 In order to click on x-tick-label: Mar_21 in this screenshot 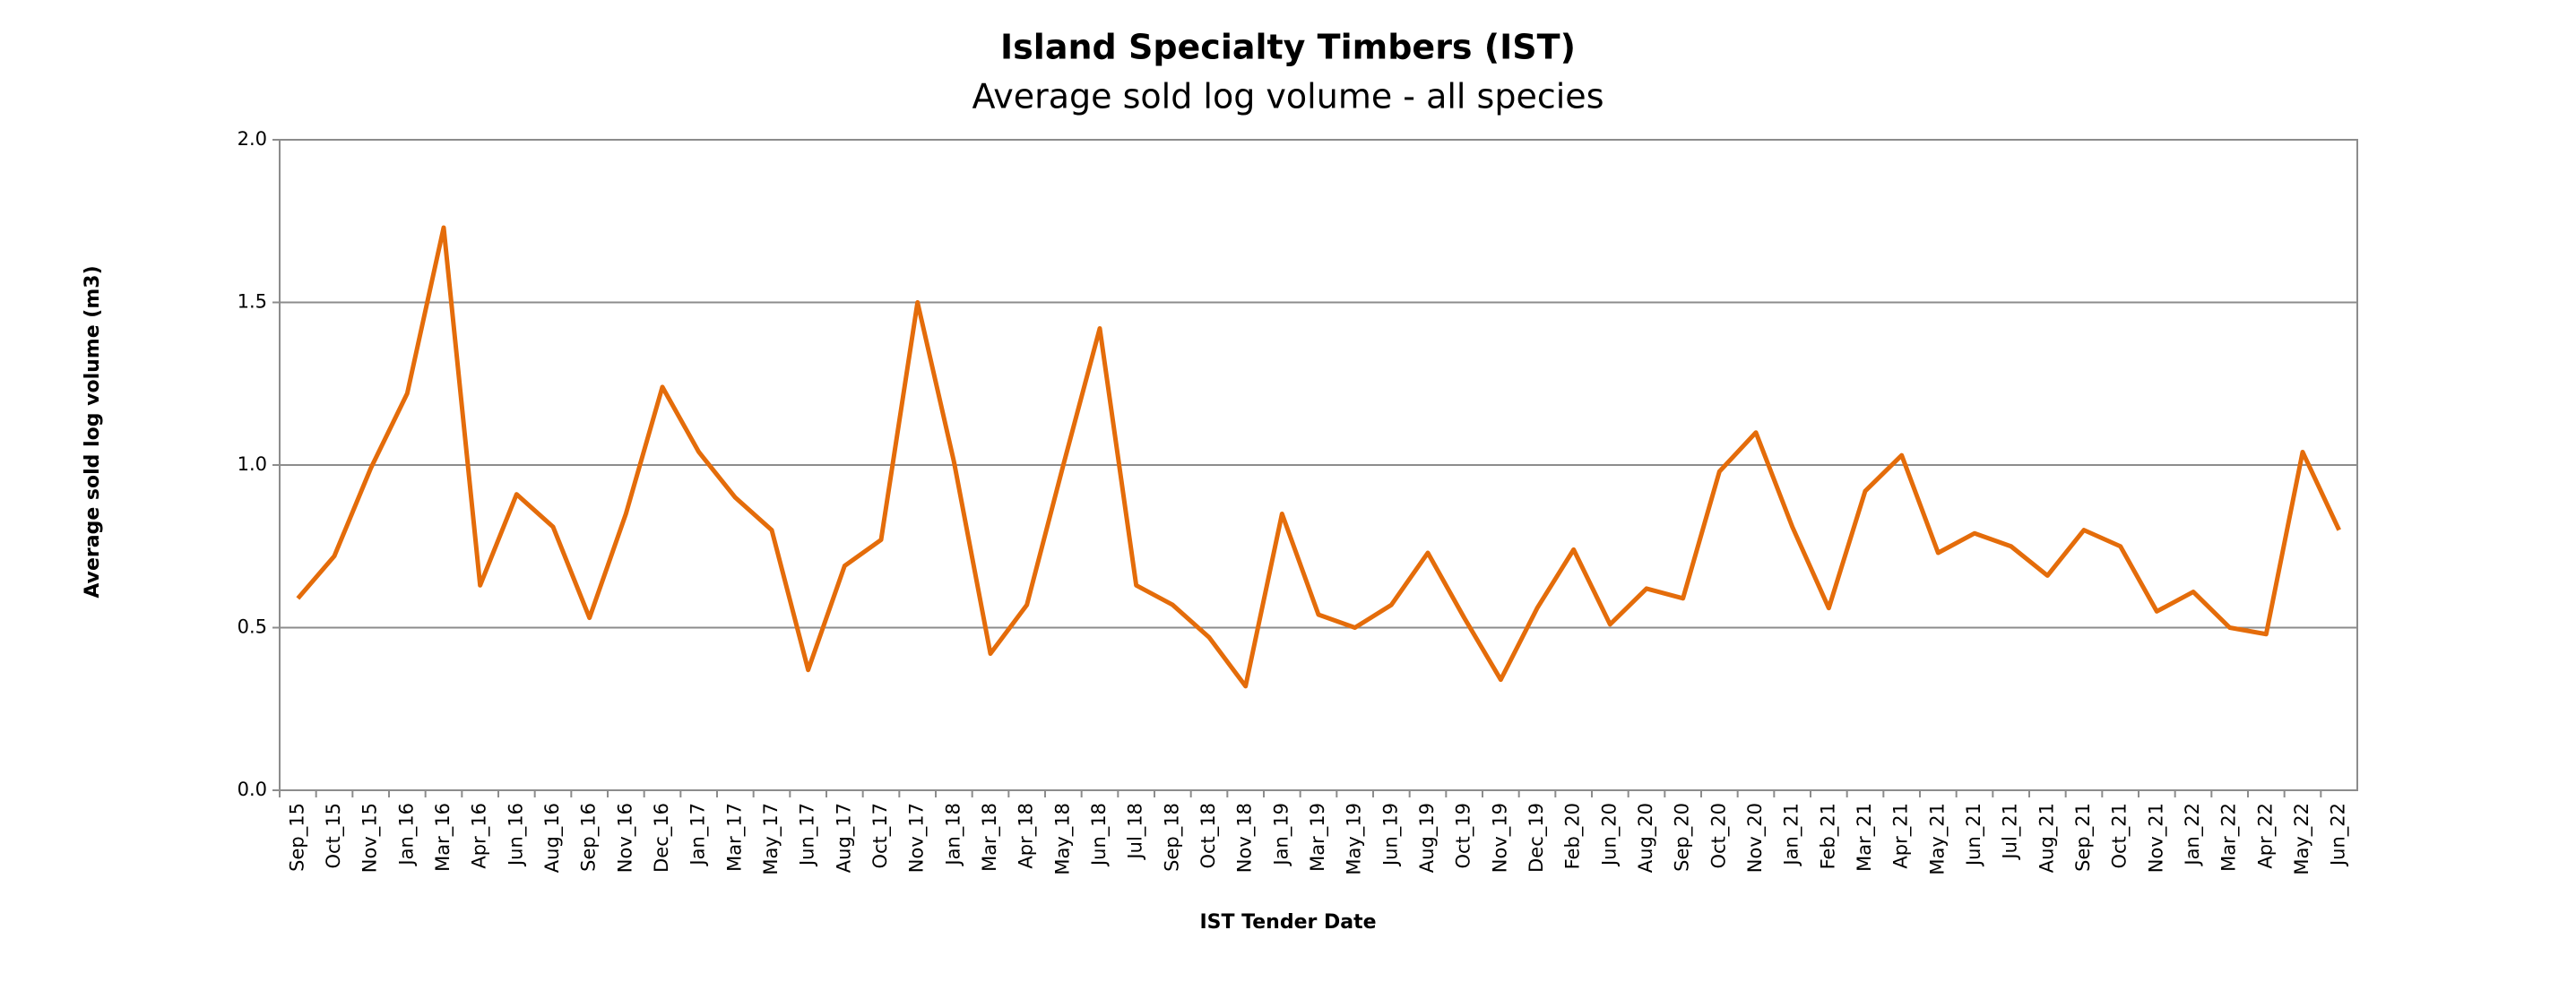, I will do `click(1865, 837)`.